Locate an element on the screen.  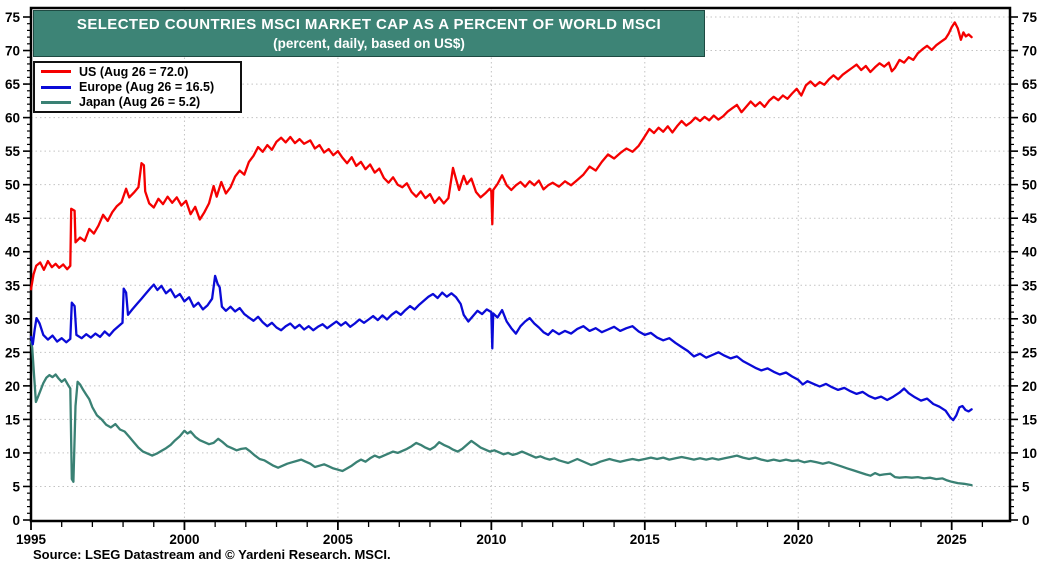
chart-subtitle: (percent, daily, based on US$) is located at coordinates (369, 43).